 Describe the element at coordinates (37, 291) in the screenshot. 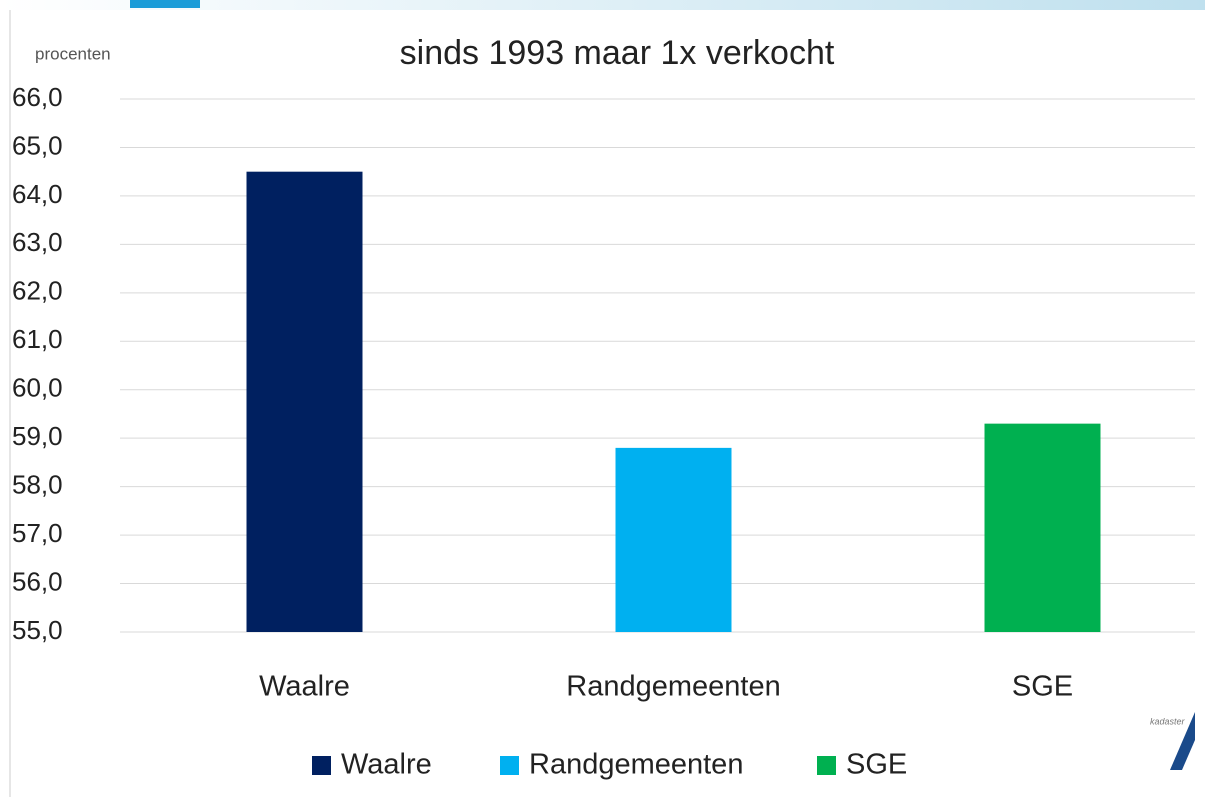

I see `y-tick-label: 62,0` at that location.